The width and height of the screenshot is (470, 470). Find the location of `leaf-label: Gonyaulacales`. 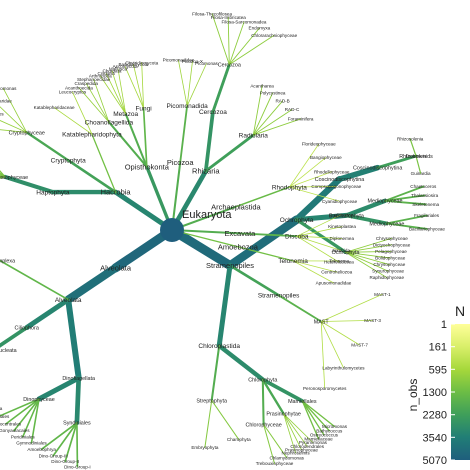

leaf-label: Gonyaulacales is located at coordinates (15, 430).